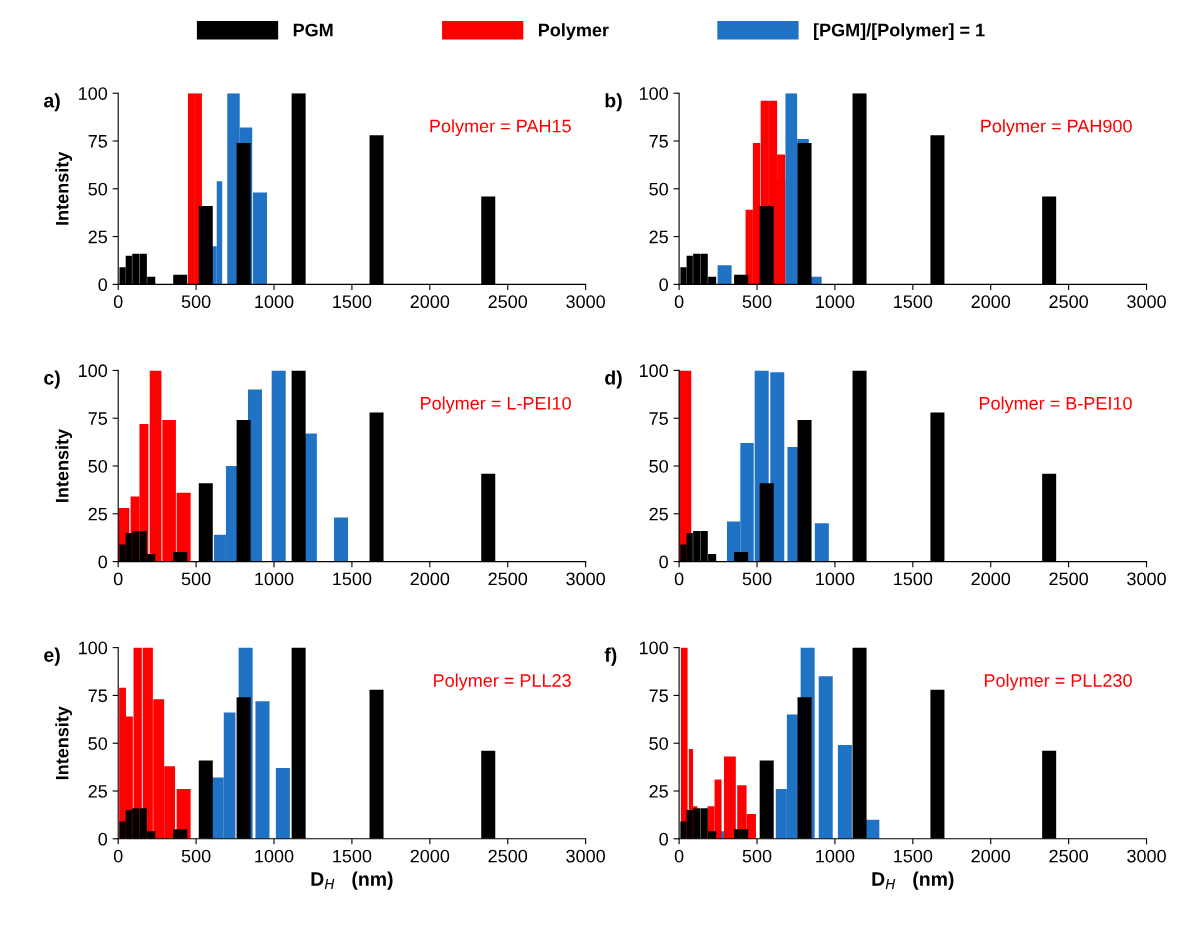 This screenshot has height=932, width=1182. What do you see at coordinates (613, 102) in the screenshot?
I see `chart-title: b)` at bounding box center [613, 102].